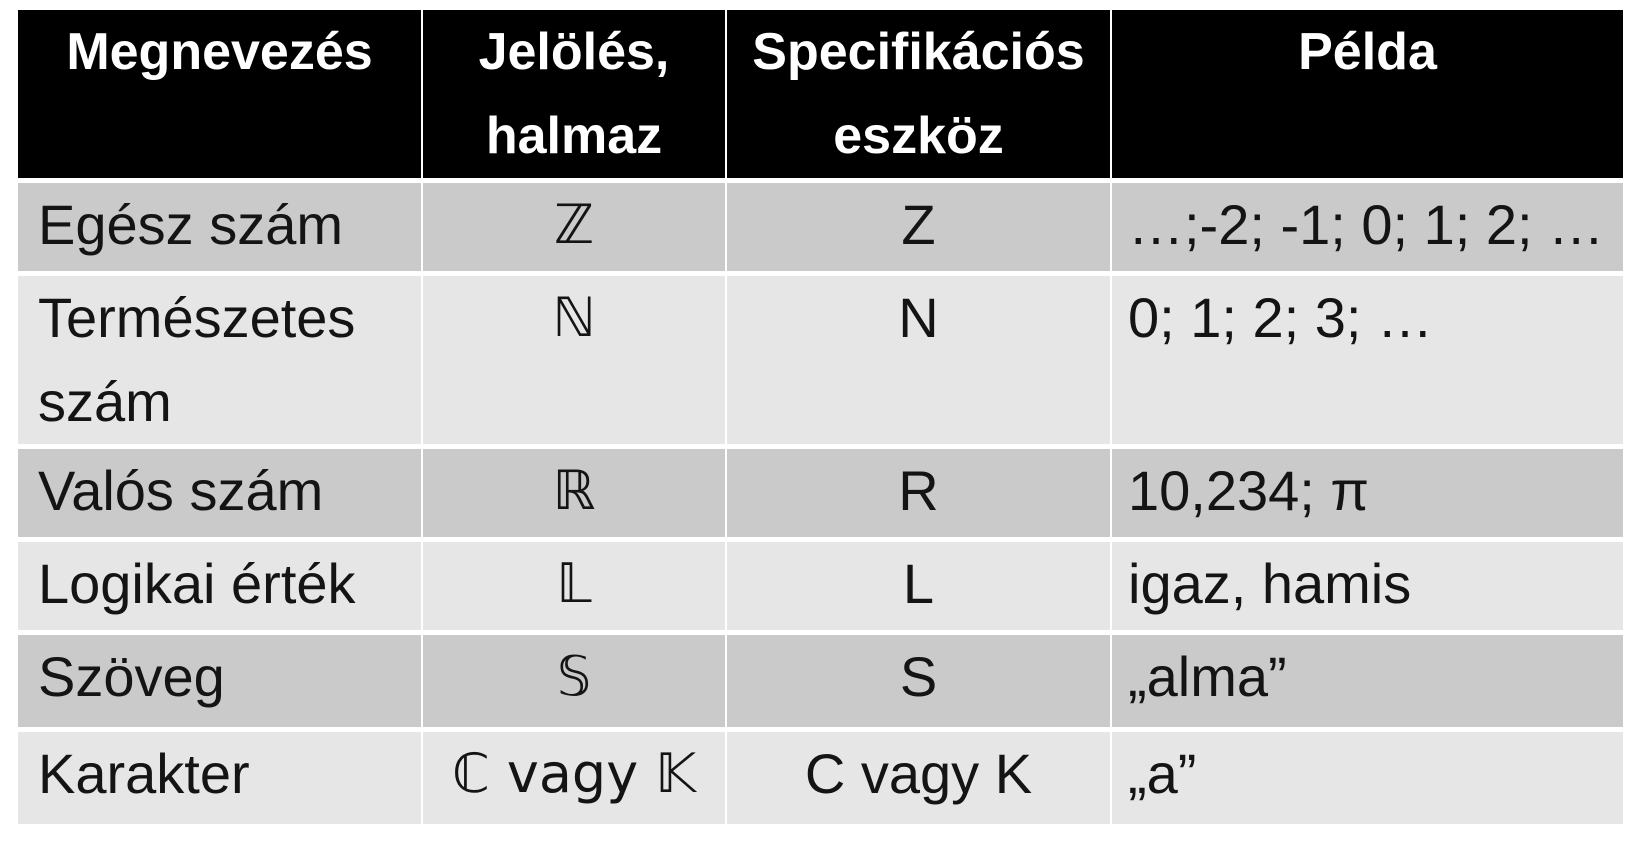 The width and height of the screenshot is (1642, 849). What do you see at coordinates (219, 360) in the screenshot?
I see `cell-name: Természetes szám` at bounding box center [219, 360].